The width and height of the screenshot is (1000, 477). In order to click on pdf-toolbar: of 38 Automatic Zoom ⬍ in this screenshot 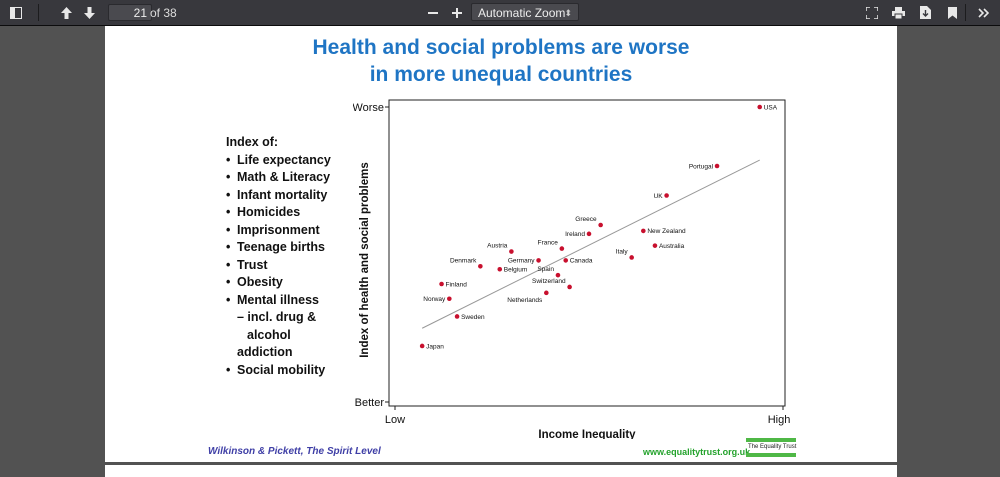, I will do `click(500, 13)`.